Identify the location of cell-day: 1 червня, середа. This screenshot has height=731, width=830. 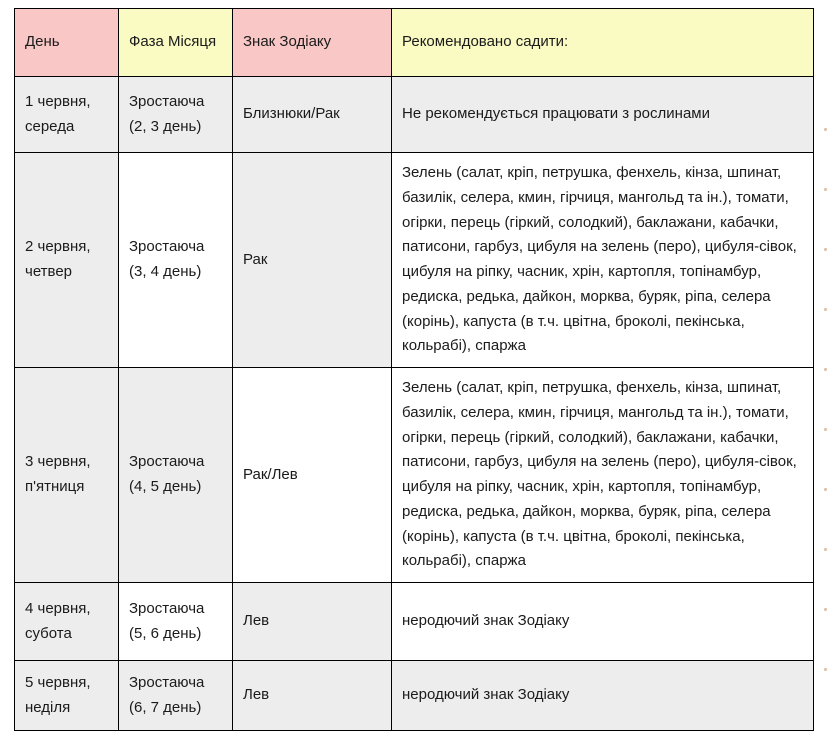
(66, 114).